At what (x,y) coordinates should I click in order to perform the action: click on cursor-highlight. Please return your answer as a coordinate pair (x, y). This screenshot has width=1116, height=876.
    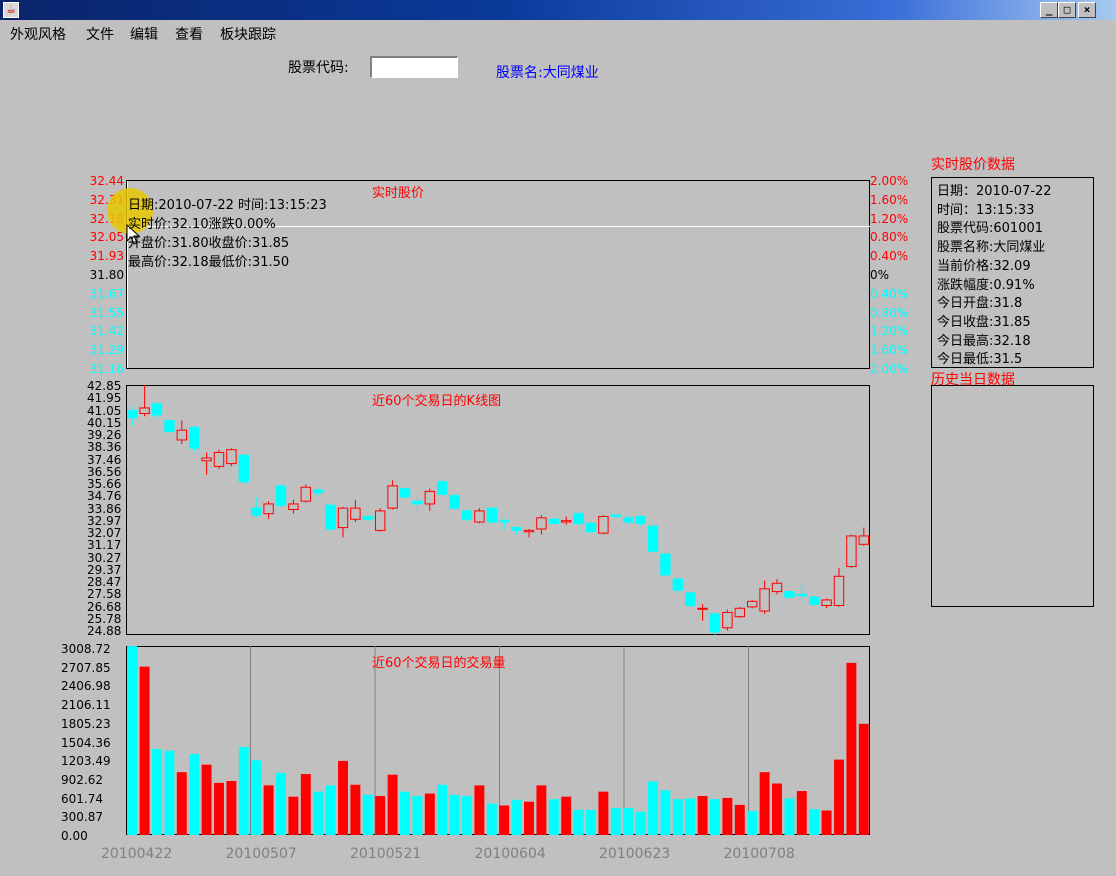
    Looking at the image, I should click on (130, 211).